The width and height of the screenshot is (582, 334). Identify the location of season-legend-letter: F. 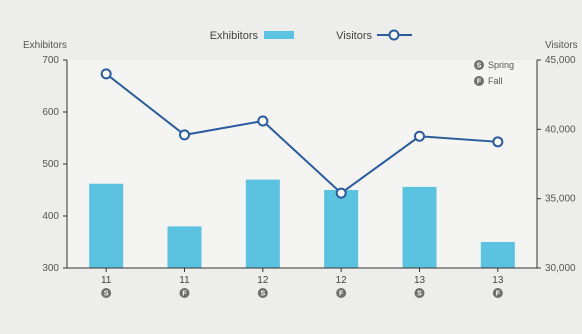
(479, 82).